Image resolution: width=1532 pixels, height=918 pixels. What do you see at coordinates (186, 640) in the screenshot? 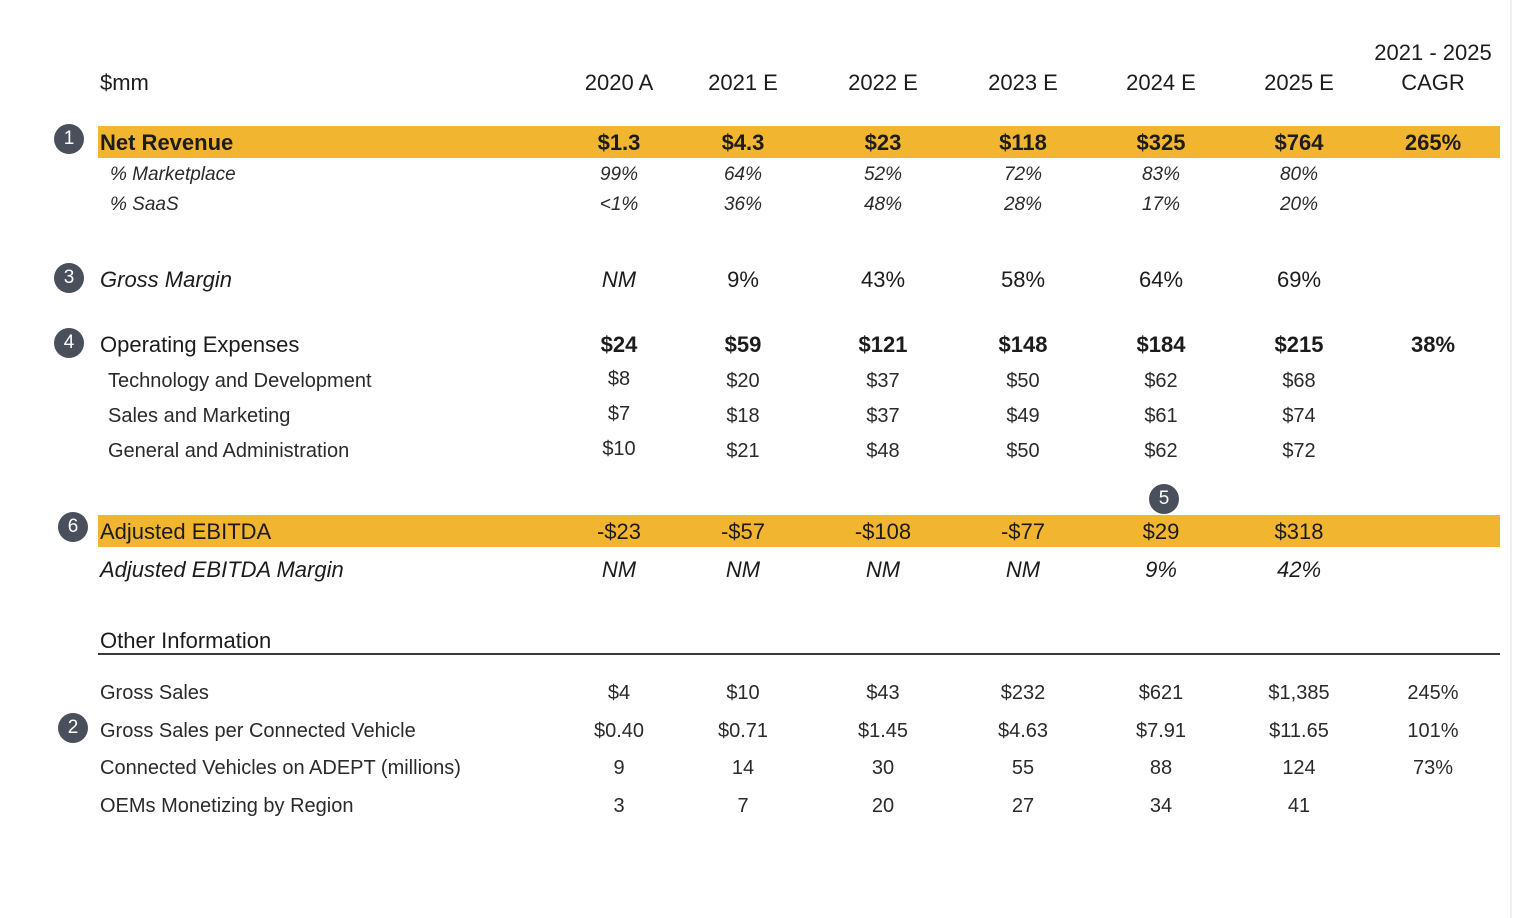
I see `other-info-heading: Other Information` at bounding box center [186, 640].